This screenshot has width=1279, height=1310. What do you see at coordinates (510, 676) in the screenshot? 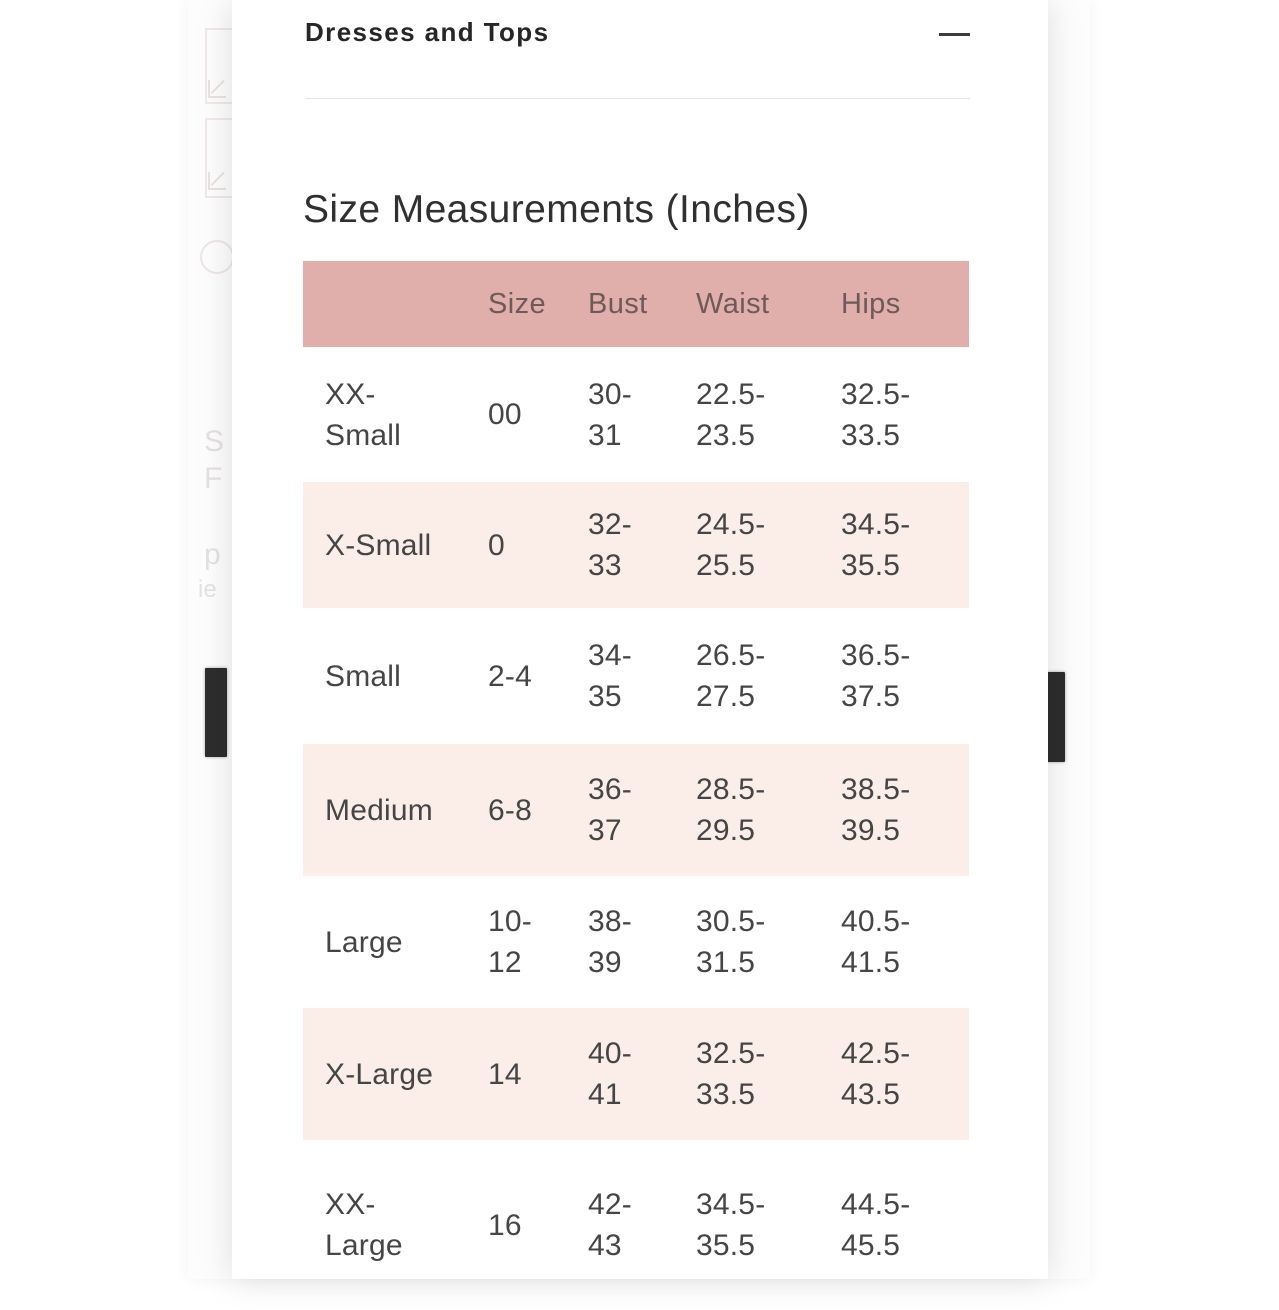
I see `cell-size: 2-4` at bounding box center [510, 676].